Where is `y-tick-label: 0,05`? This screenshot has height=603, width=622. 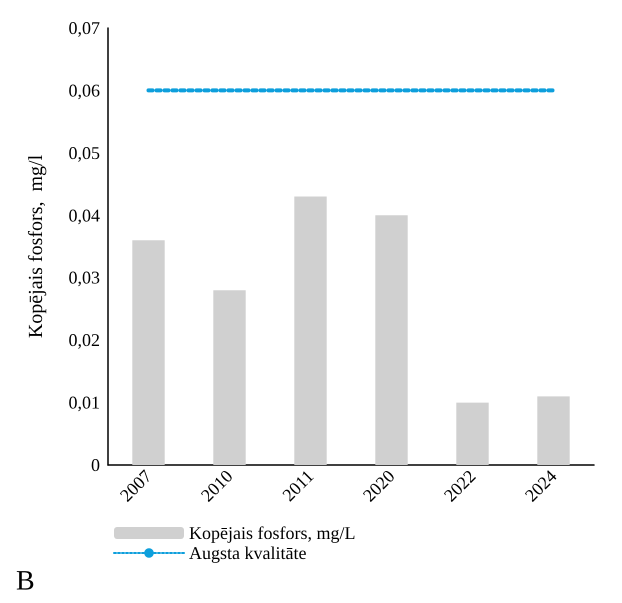
y-tick-label: 0,05 is located at coordinates (84, 152).